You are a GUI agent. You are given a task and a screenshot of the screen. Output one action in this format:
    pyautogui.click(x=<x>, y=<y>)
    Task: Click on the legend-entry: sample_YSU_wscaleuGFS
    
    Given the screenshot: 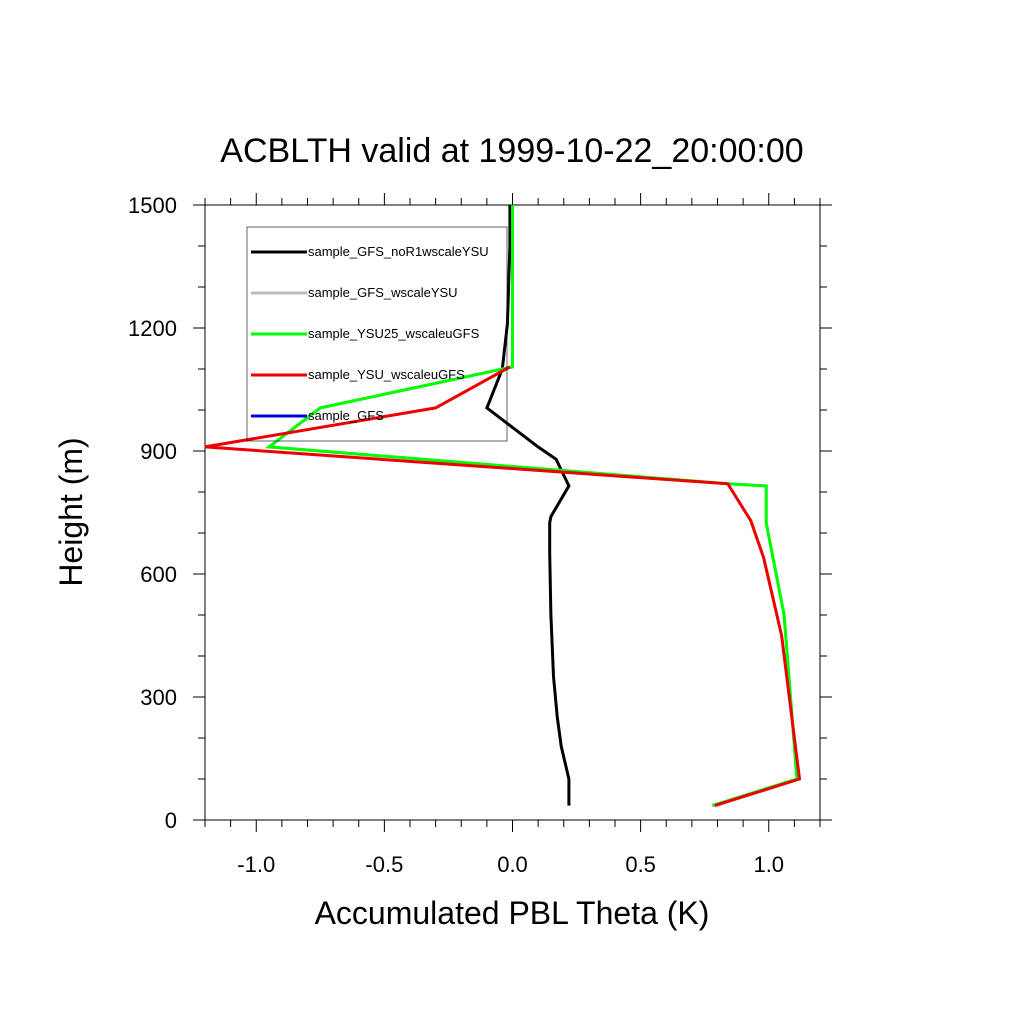 What is the action you would take?
    pyautogui.click(x=386, y=374)
    